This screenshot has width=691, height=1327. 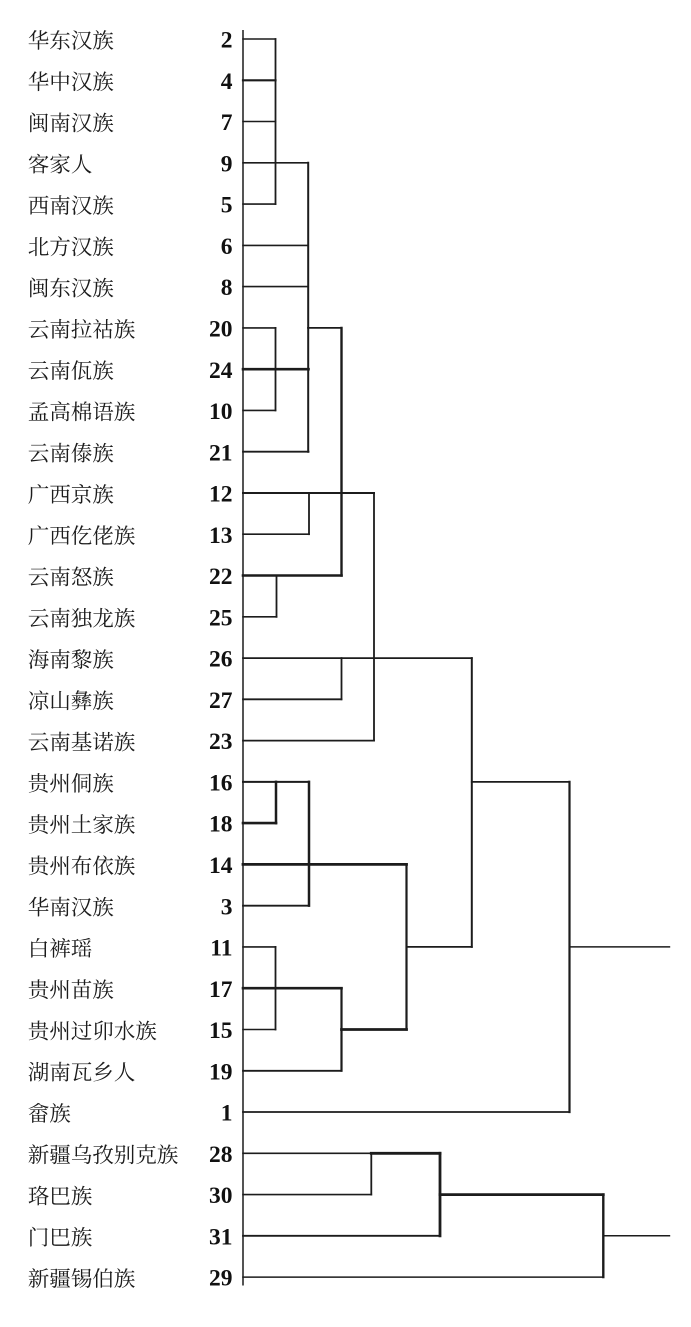 I want to click on svg-text: 11, so click(x=221, y=949).